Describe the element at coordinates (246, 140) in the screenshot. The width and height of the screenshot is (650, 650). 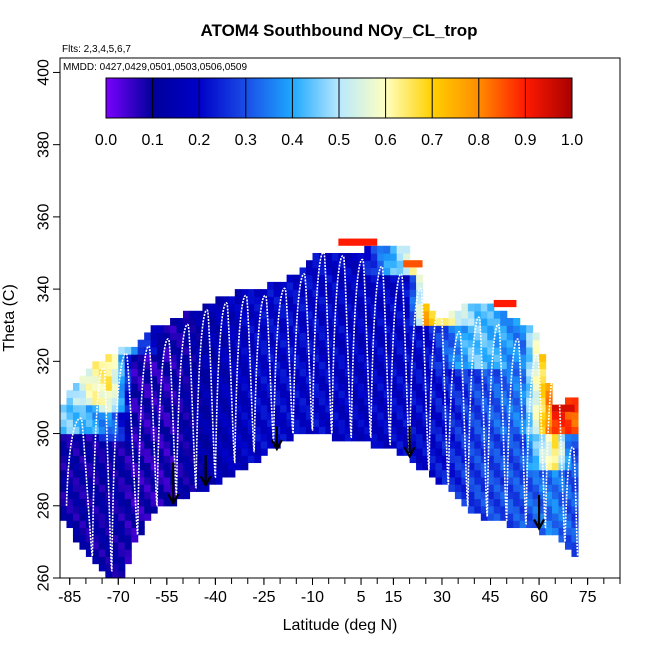
I see `colorbar-tick-label: 0.3` at that location.